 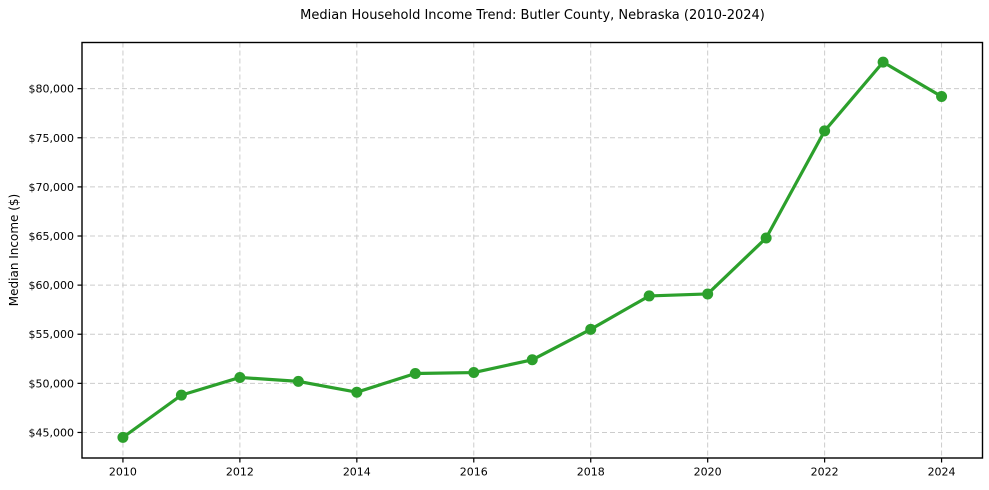 What do you see at coordinates (357, 472) in the screenshot?
I see `x-tick-label-2014: 2014` at bounding box center [357, 472].